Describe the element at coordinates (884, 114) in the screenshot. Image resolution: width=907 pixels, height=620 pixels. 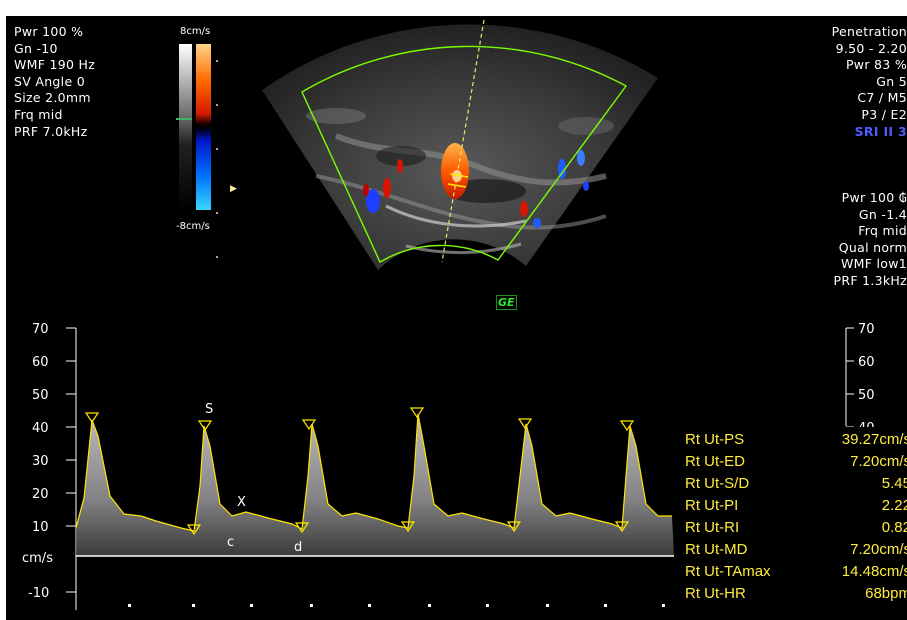
I see `param-persistence: P3 / E2` at that location.